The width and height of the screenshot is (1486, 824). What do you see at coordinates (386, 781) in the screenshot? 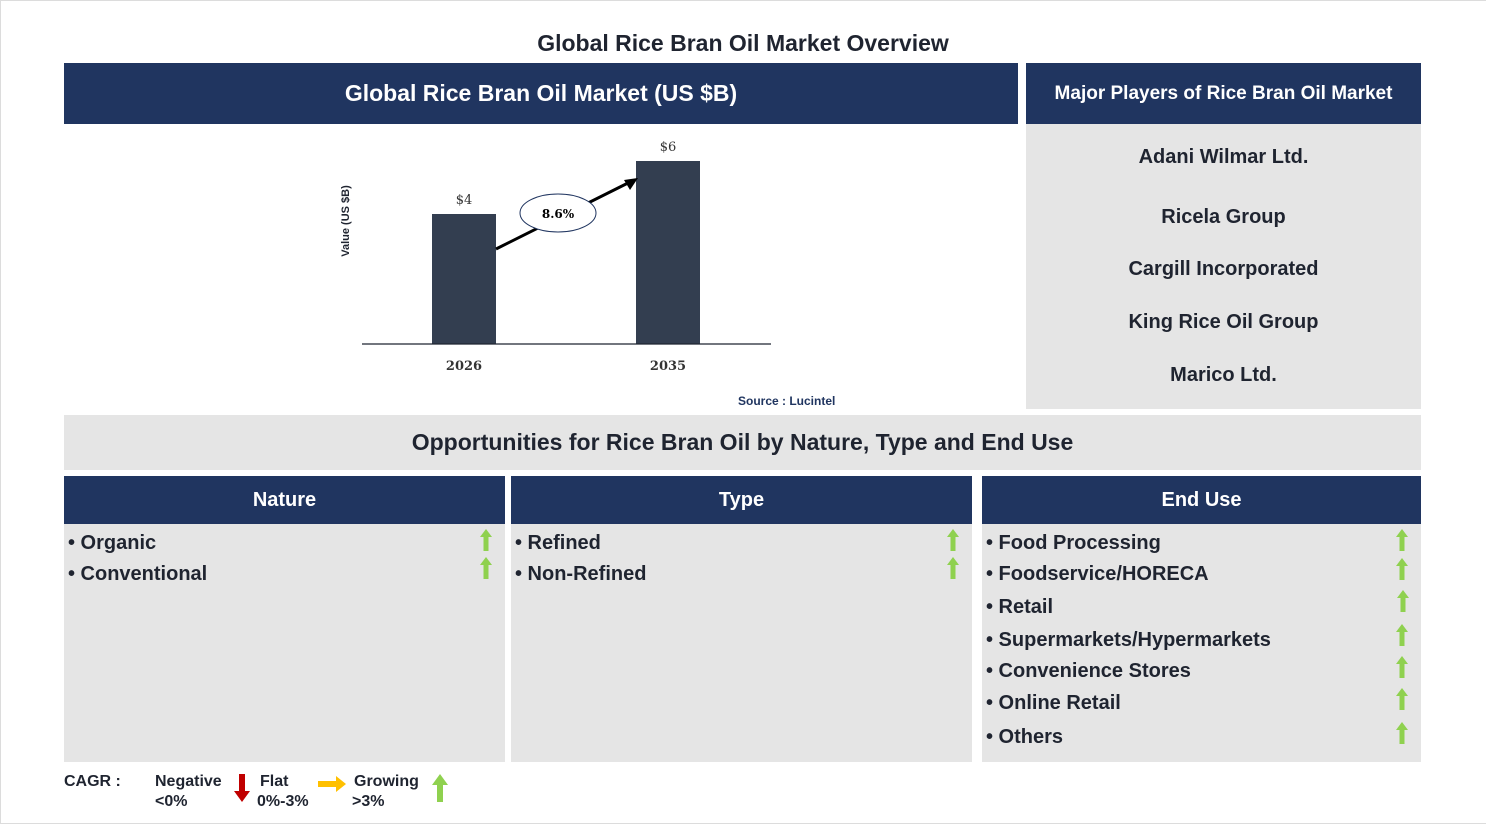
I see `legend-growing-label: Growing` at bounding box center [386, 781].